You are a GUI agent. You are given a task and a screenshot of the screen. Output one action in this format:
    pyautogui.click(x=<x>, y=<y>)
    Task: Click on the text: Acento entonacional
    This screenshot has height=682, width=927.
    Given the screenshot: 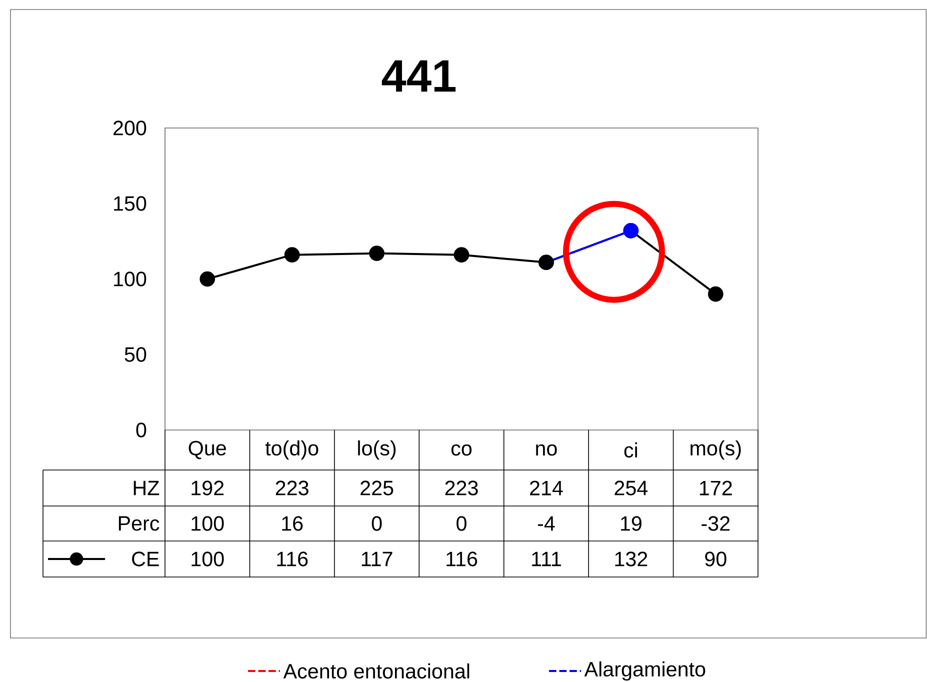 What is the action you would take?
    pyautogui.click(x=376, y=671)
    